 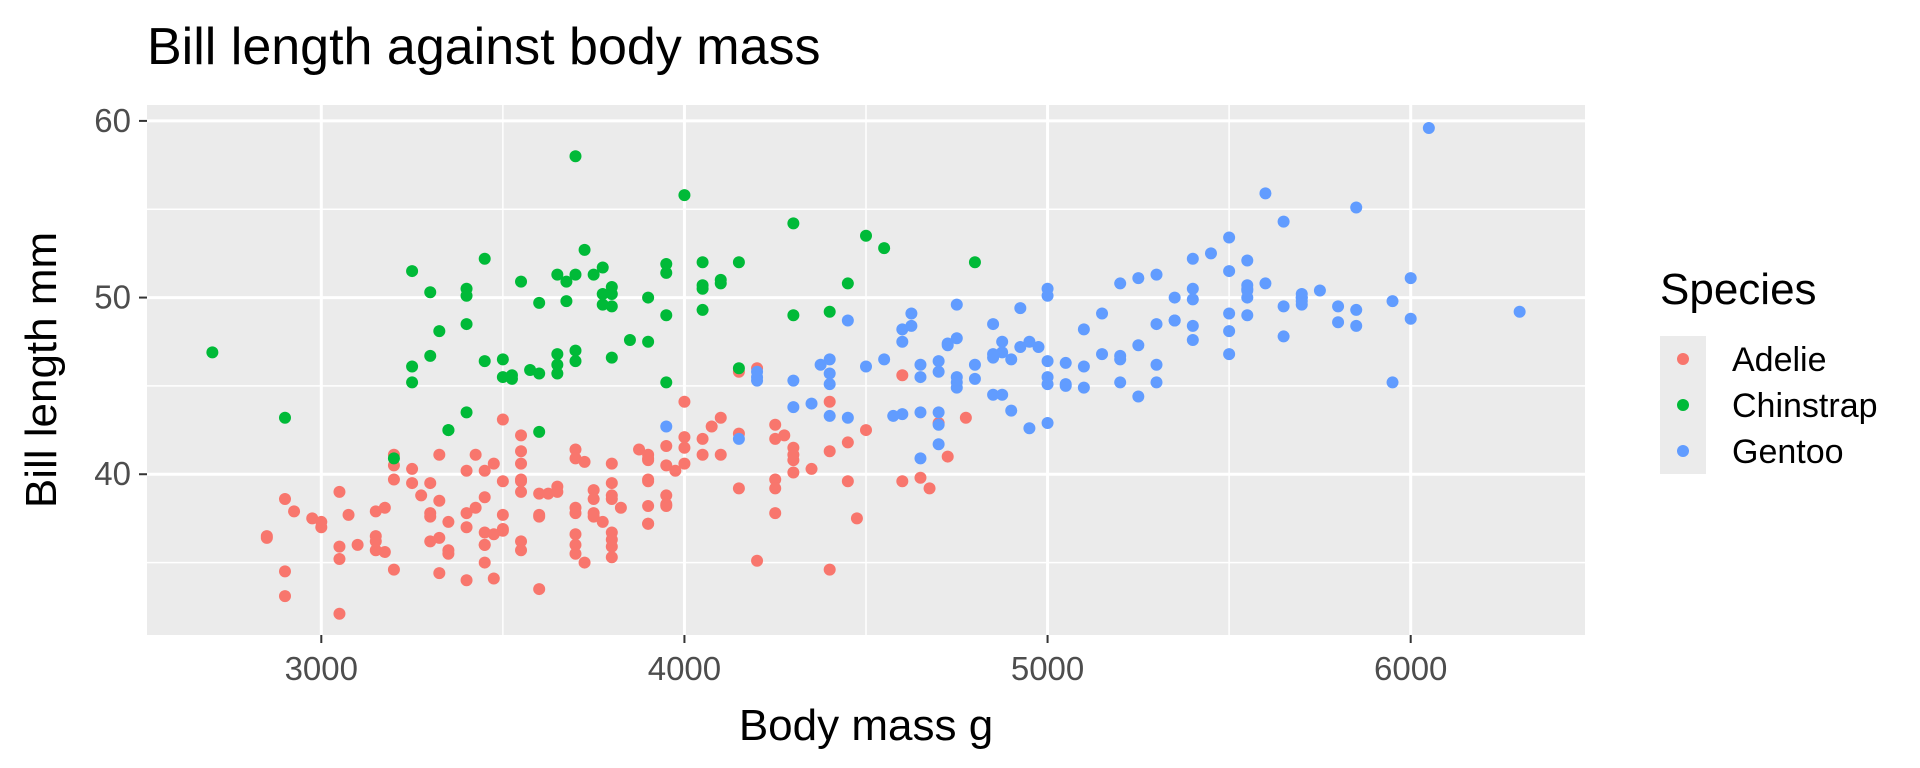 What do you see at coordinates (1683, 405) in the screenshot?
I see `legend-key-chinstrap` at bounding box center [1683, 405].